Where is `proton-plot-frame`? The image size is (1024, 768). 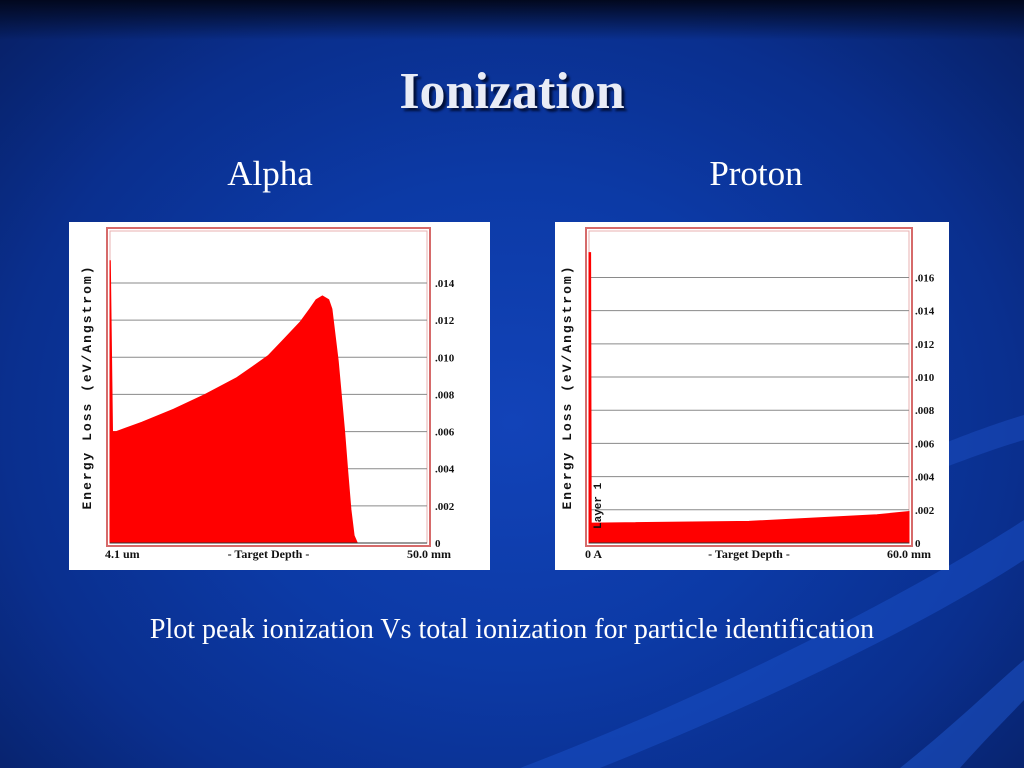
proton-plot-frame is located at coordinates (749, 387).